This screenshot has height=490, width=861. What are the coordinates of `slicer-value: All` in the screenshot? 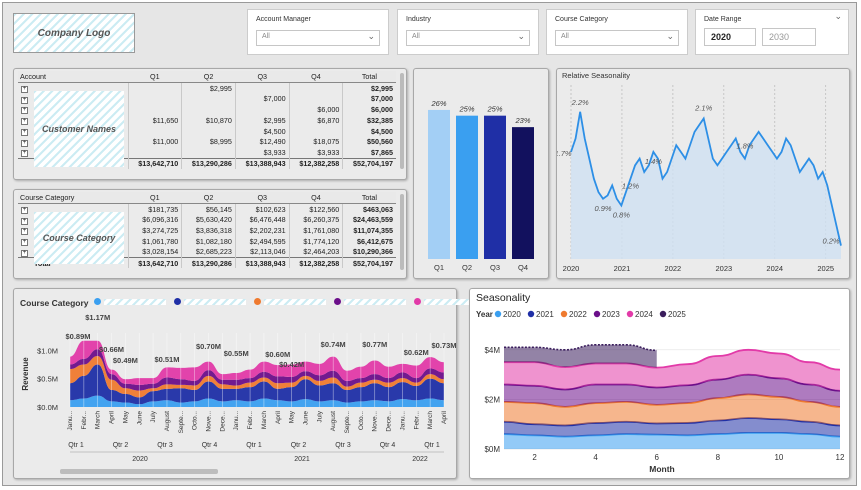 It's located at (266, 36).